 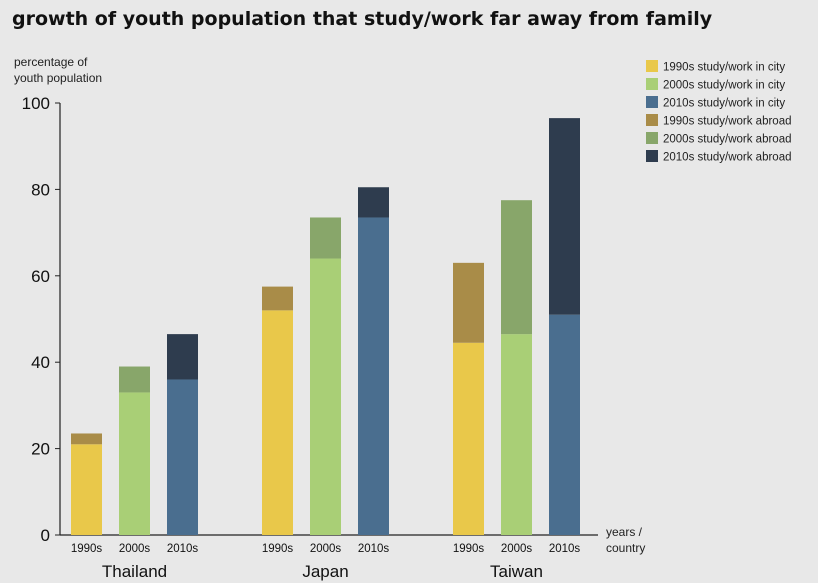 What do you see at coordinates (86, 439) in the screenshot?
I see `bar-thailand-1990s-abroad` at bounding box center [86, 439].